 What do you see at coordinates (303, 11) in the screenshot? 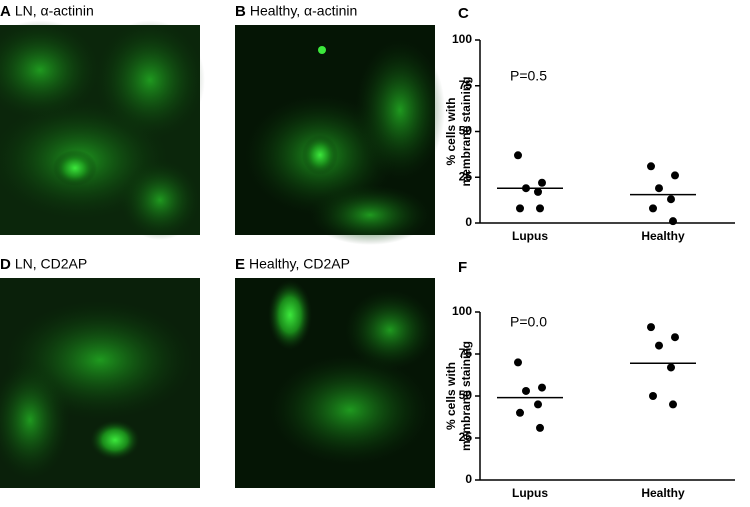
I see `panel-title: Healthy, α-actinin` at bounding box center [303, 11].